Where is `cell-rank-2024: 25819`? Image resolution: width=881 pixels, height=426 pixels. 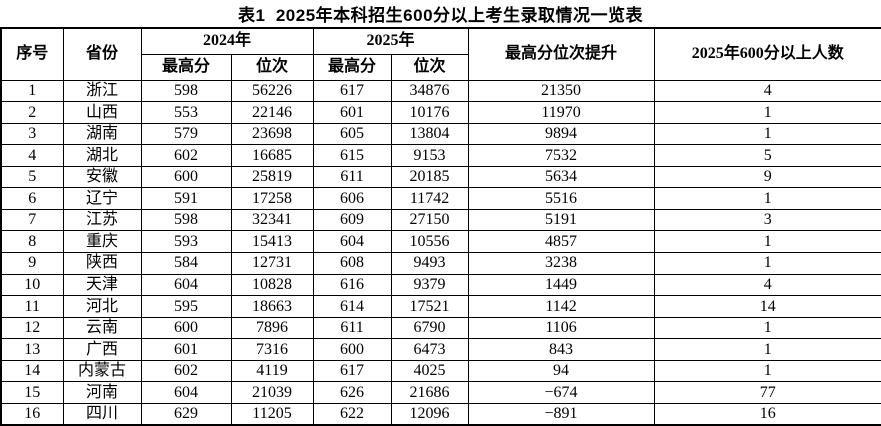 cell-rank-2024: 25819 is located at coordinates (272, 177).